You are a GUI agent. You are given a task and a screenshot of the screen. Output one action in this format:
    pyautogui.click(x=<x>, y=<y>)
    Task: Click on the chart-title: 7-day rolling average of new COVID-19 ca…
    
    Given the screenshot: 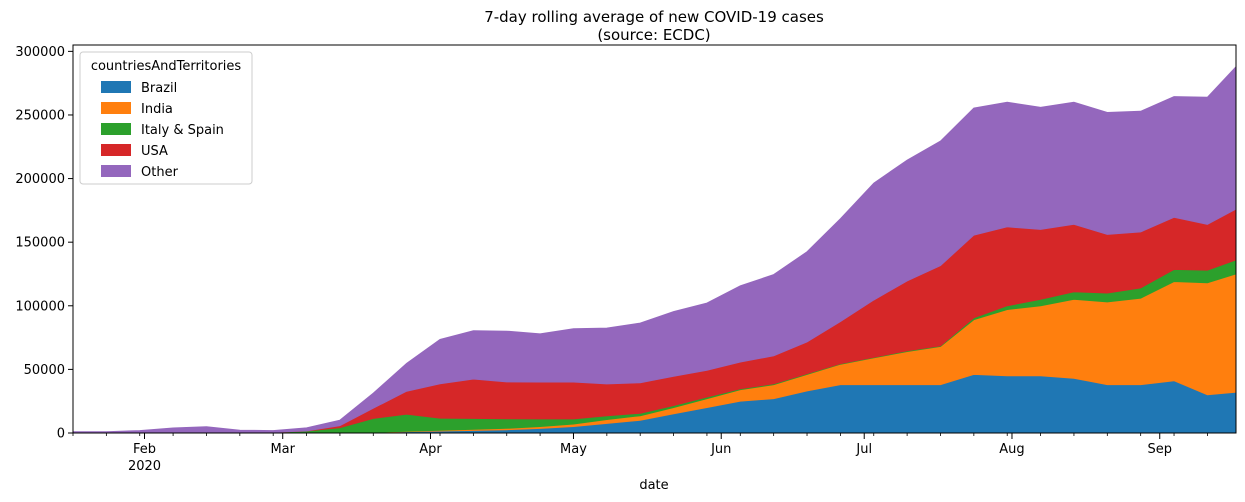 What is the action you would take?
    pyautogui.click(x=654, y=17)
    